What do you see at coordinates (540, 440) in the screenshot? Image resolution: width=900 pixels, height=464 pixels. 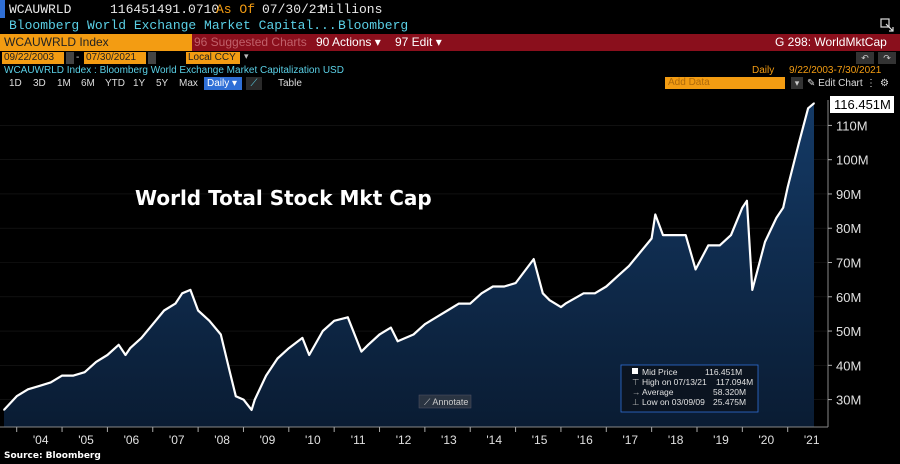 I see `x-tick-label: '15` at bounding box center [540, 440].